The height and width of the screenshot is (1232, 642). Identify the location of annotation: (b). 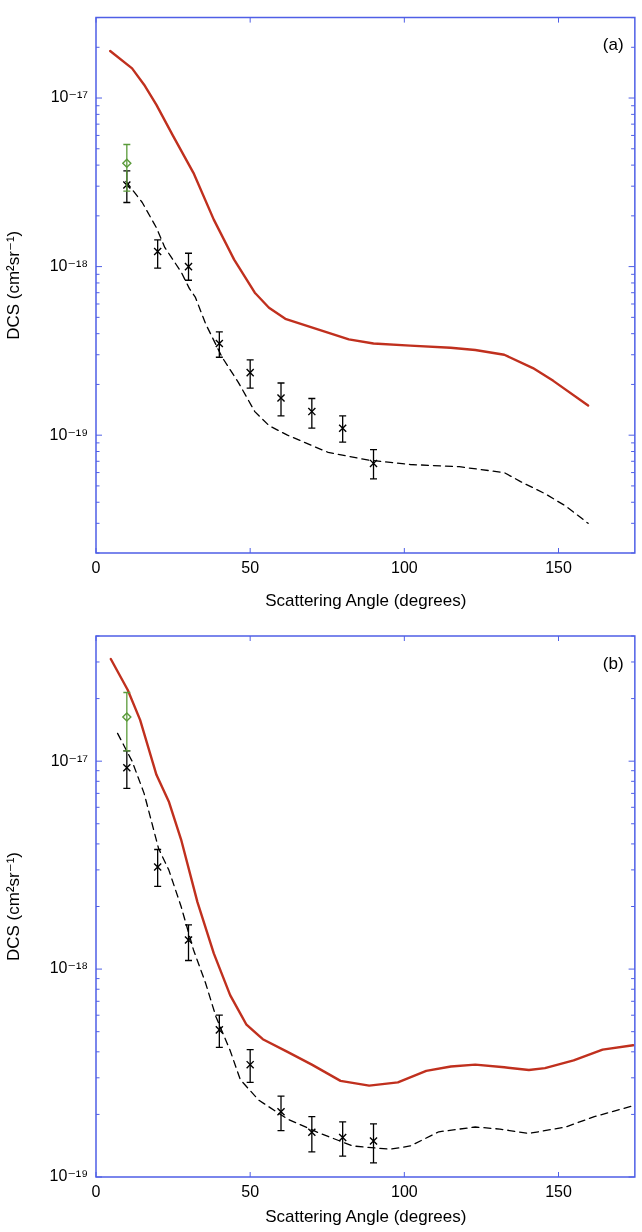
(613, 663).